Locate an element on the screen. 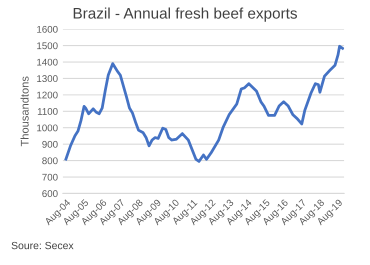  text: Soure: Secex is located at coordinates (43, 246).